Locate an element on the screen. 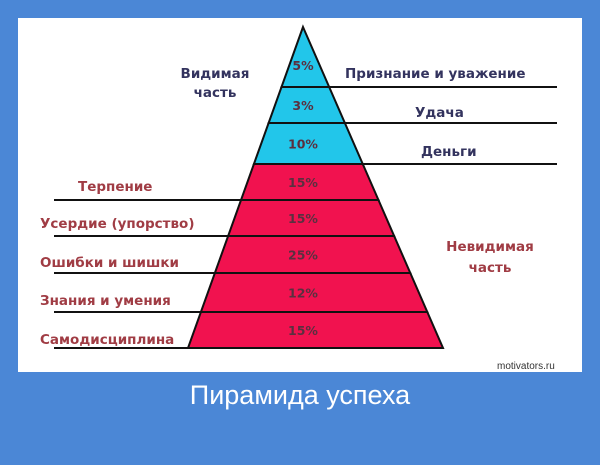 This screenshot has height=465, width=600. visible-part-label-2: часть is located at coordinates (215, 93).